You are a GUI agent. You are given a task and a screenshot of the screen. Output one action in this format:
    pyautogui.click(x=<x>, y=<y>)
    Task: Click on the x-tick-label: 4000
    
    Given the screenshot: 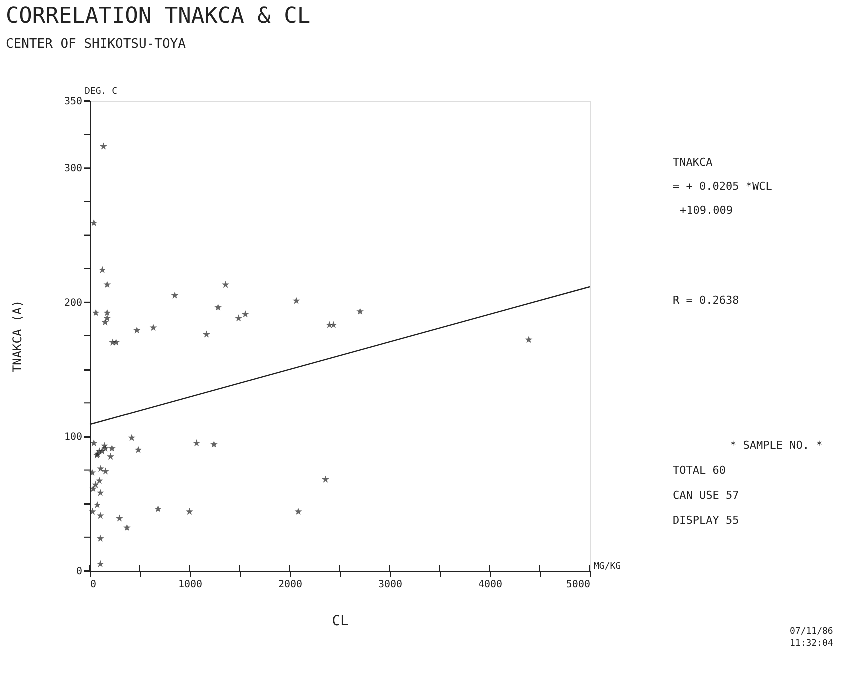 What is the action you would take?
    pyautogui.click(x=490, y=585)
    